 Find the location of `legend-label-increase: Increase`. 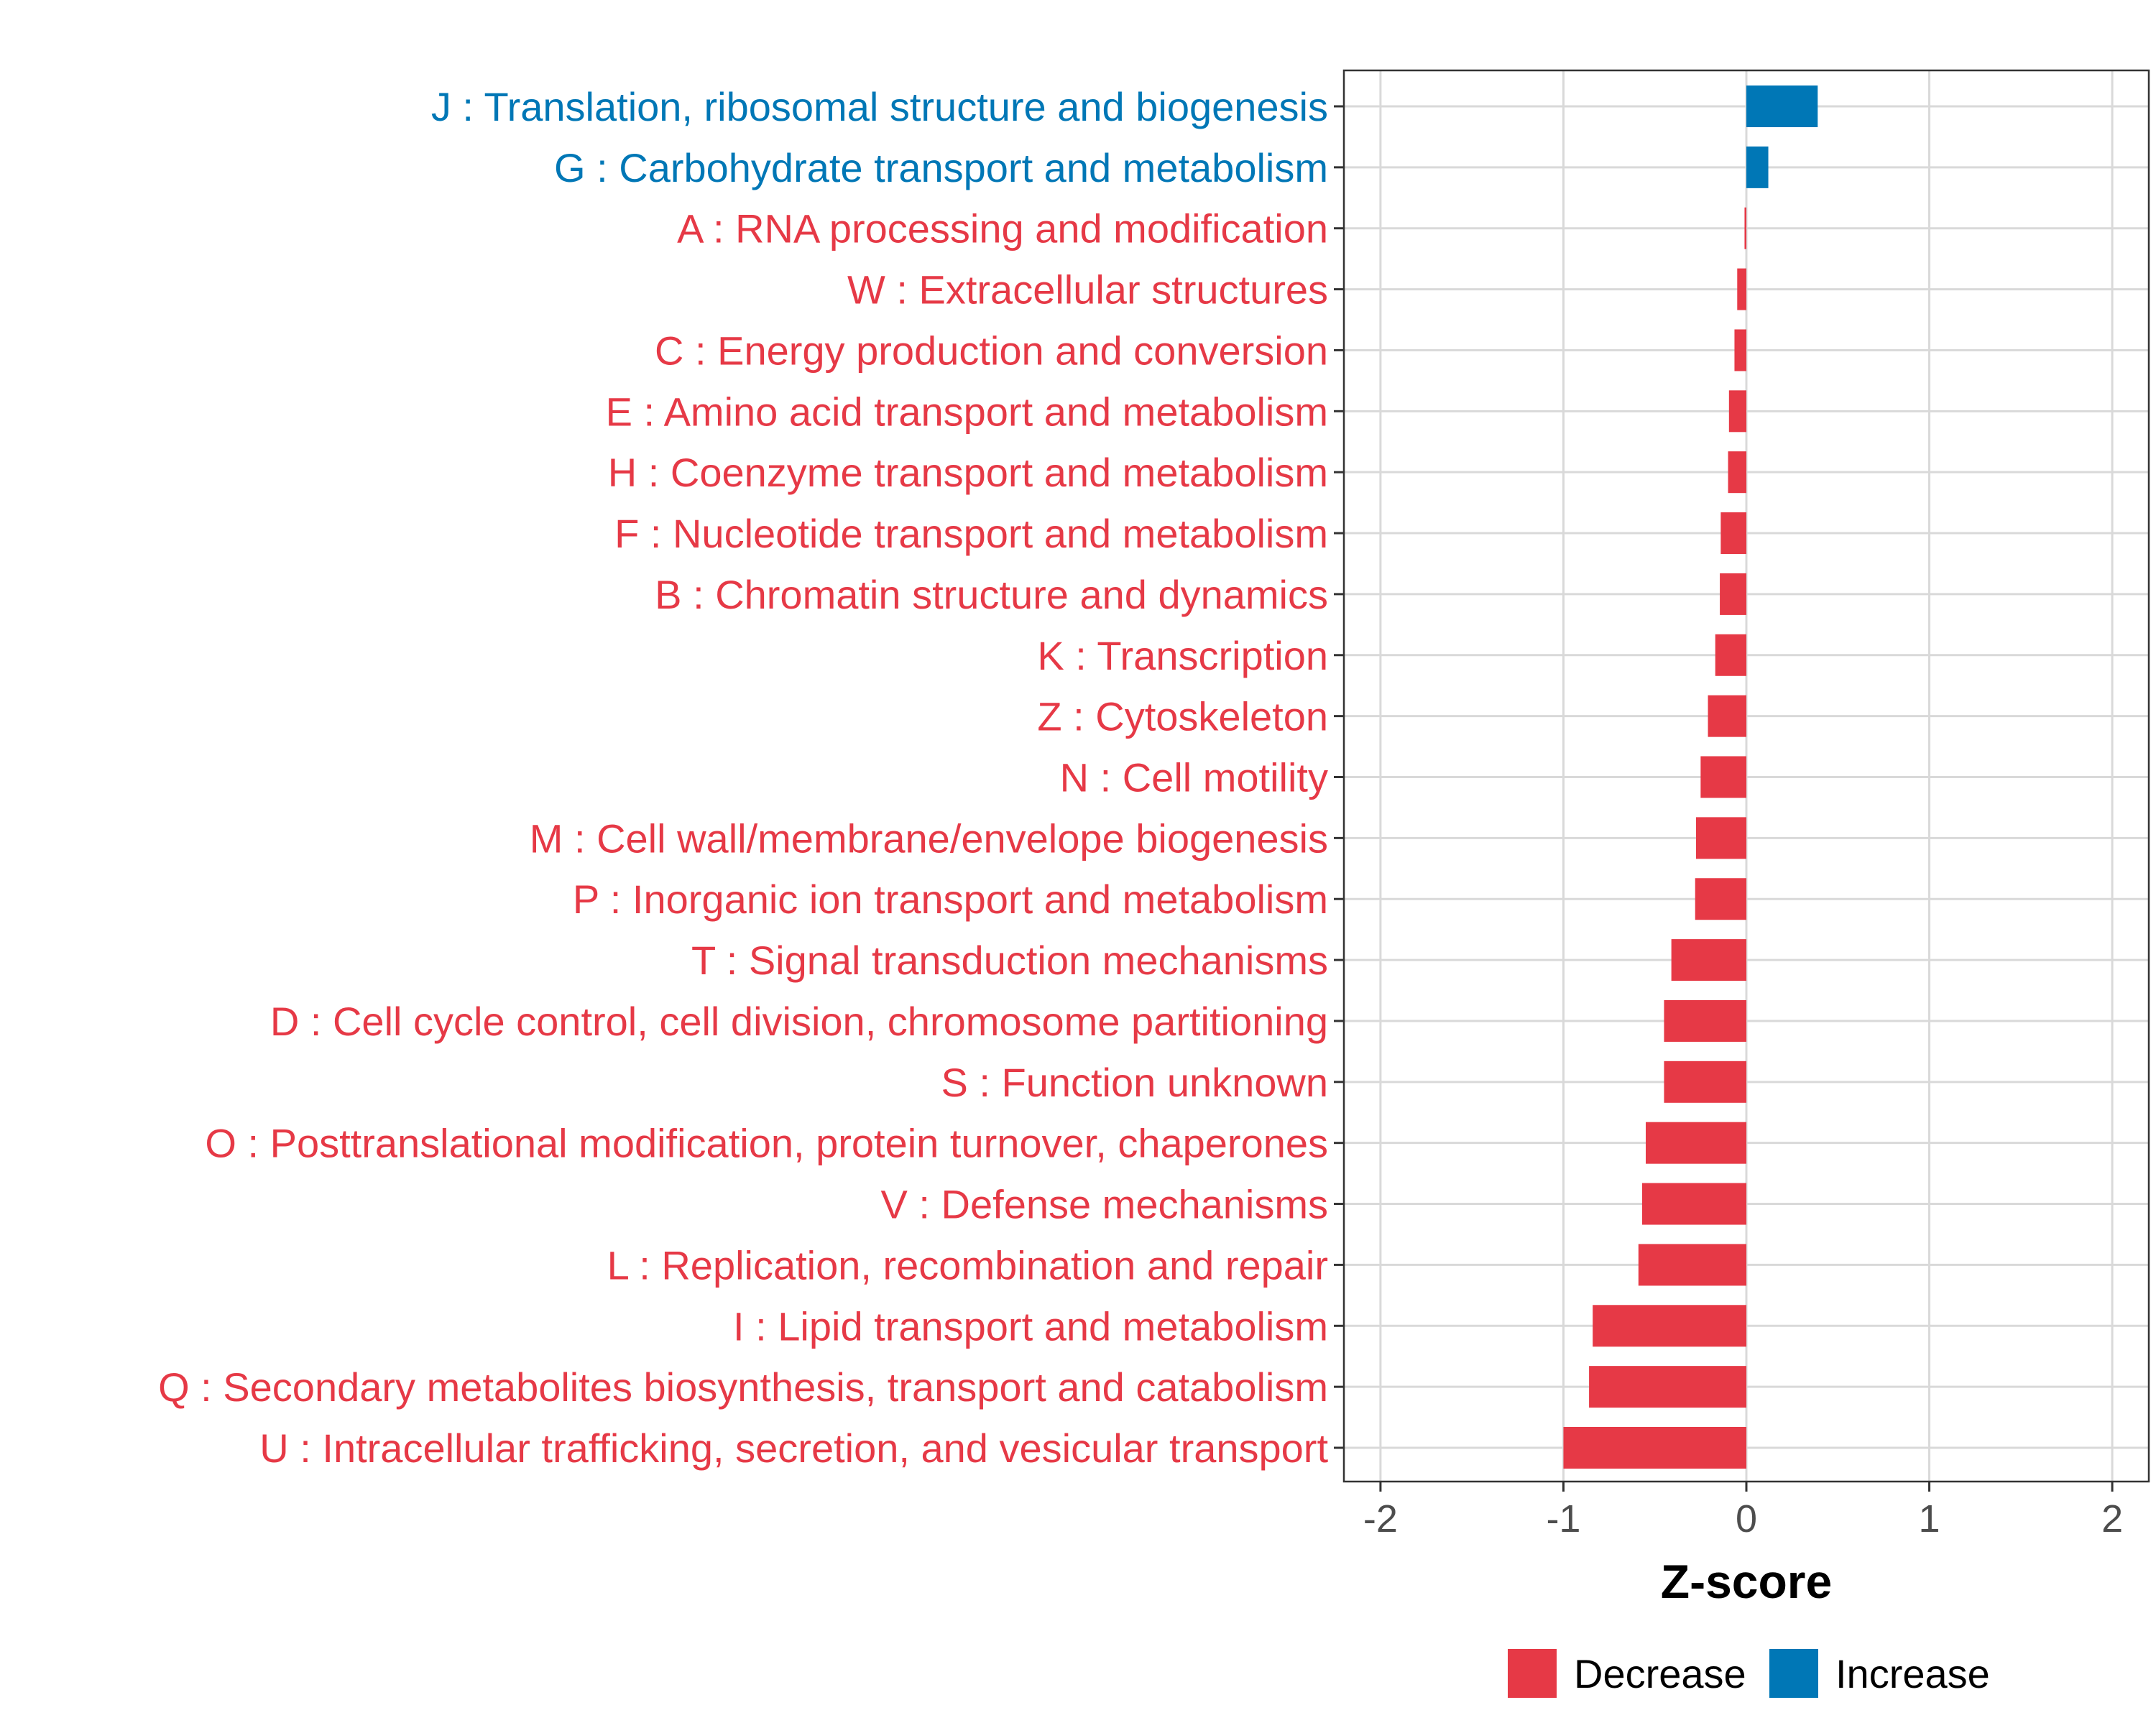

legend-label-increase: Increase is located at coordinates (1912, 1674).